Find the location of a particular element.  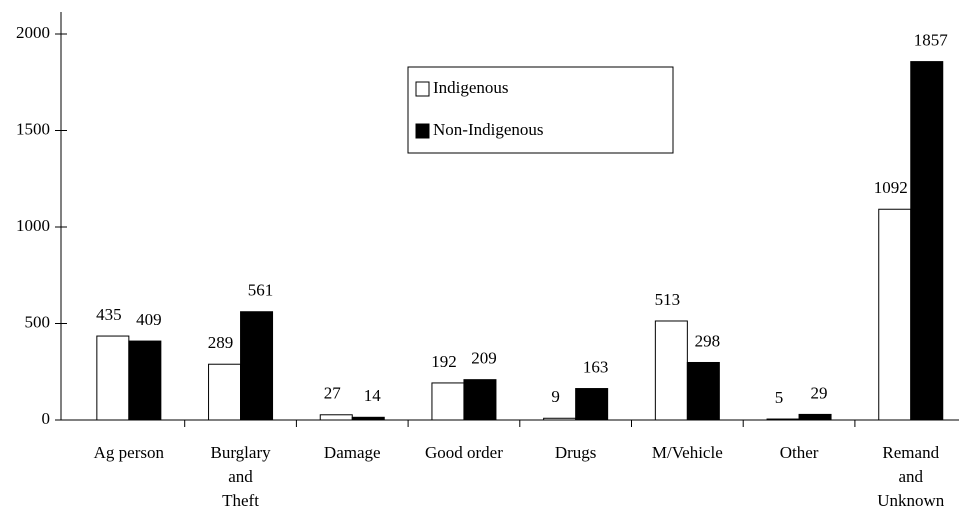

value-label: 163 is located at coordinates (596, 366).